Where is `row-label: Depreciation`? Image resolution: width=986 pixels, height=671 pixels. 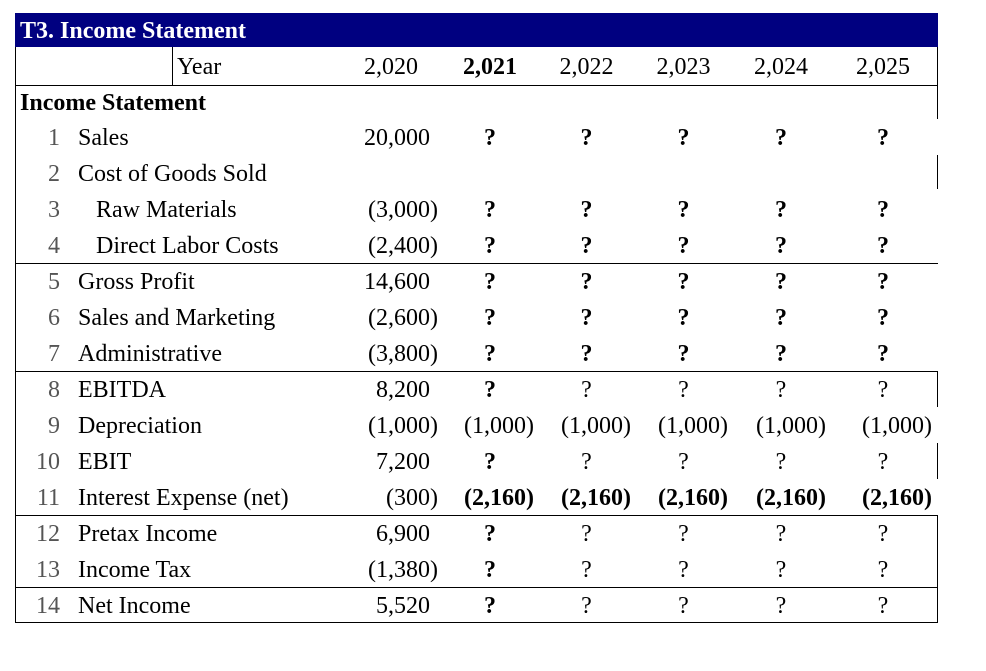 row-label: Depreciation is located at coordinates (140, 426).